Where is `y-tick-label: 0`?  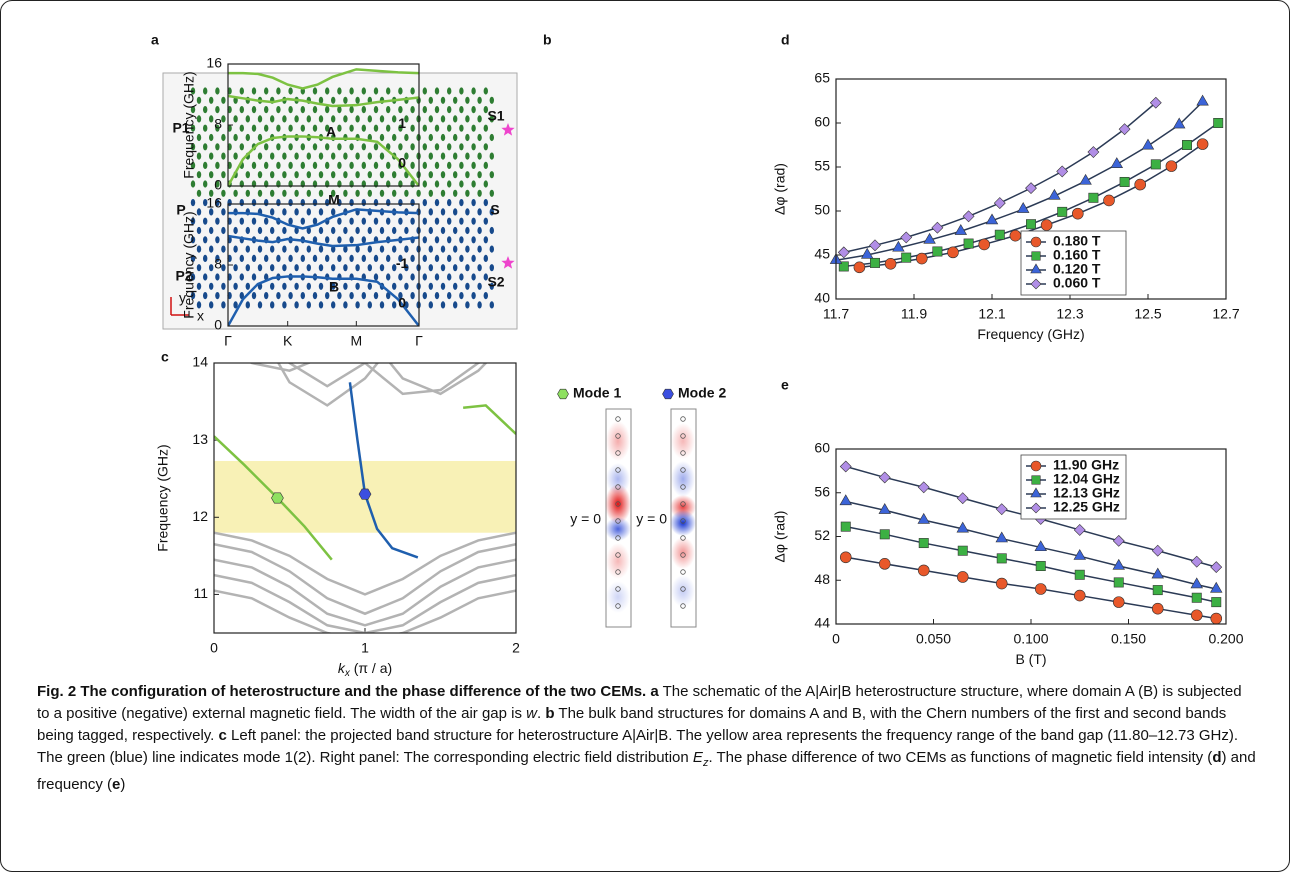 y-tick-label: 0 is located at coordinates (218, 185).